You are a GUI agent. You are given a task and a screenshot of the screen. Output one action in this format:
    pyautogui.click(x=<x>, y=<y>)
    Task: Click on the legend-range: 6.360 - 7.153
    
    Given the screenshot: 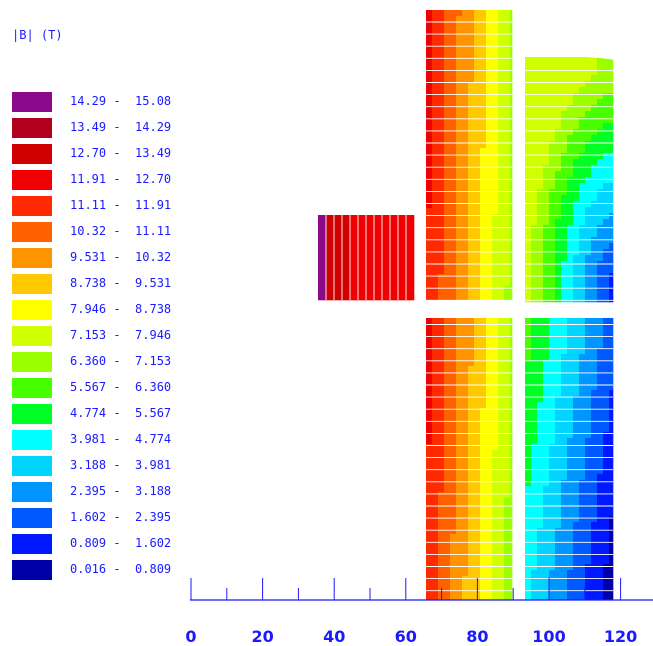 What is the action you would take?
    pyautogui.click(x=121, y=361)
    